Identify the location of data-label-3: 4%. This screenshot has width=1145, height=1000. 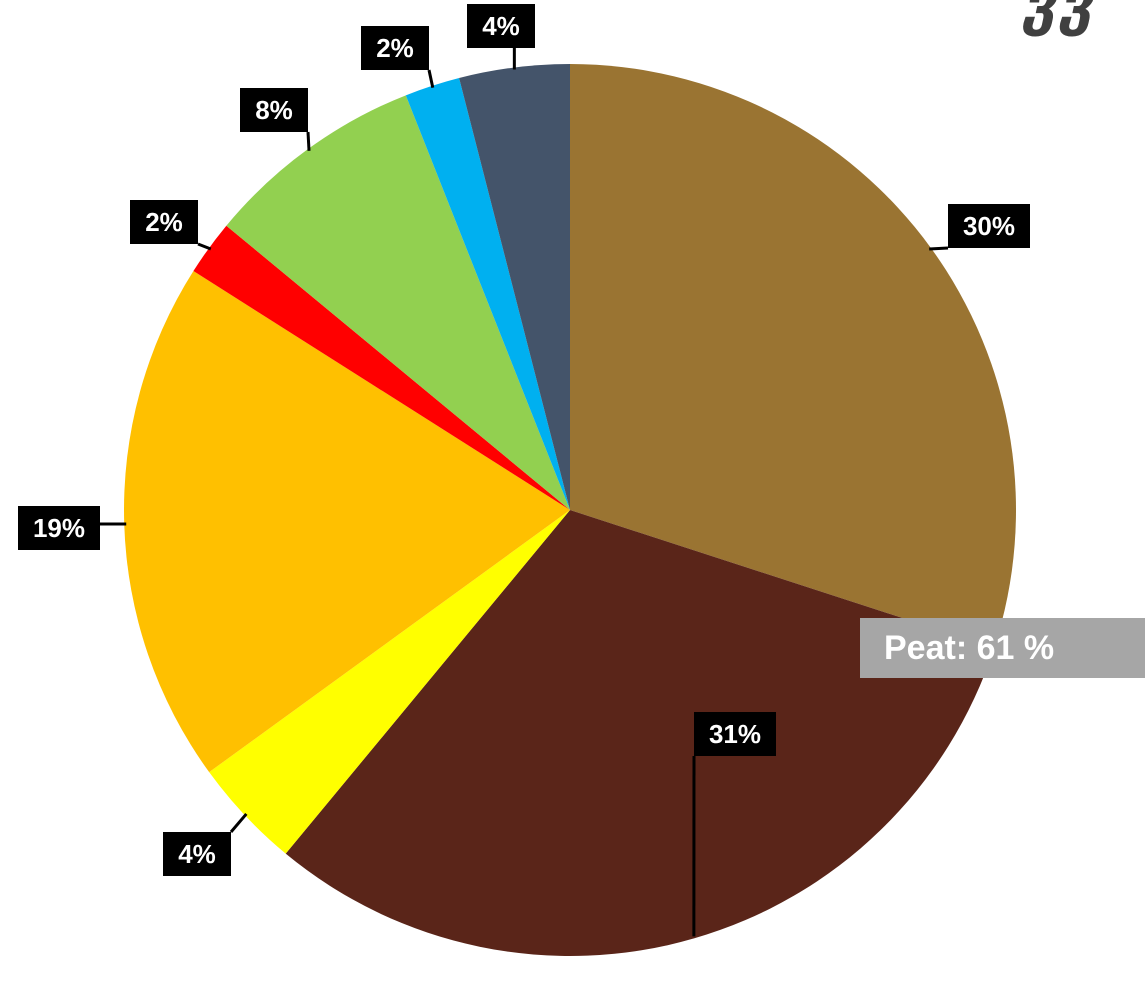
(197, 854).